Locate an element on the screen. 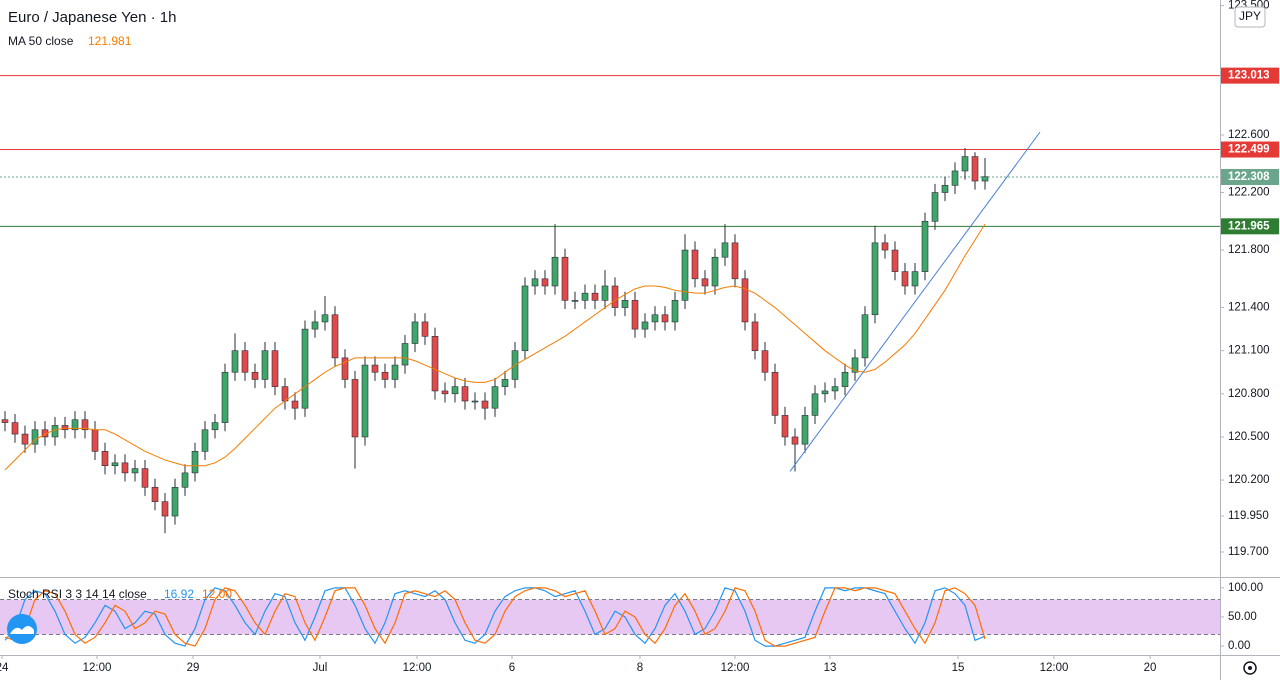  gear-center is located at coordinates (1250, 668).